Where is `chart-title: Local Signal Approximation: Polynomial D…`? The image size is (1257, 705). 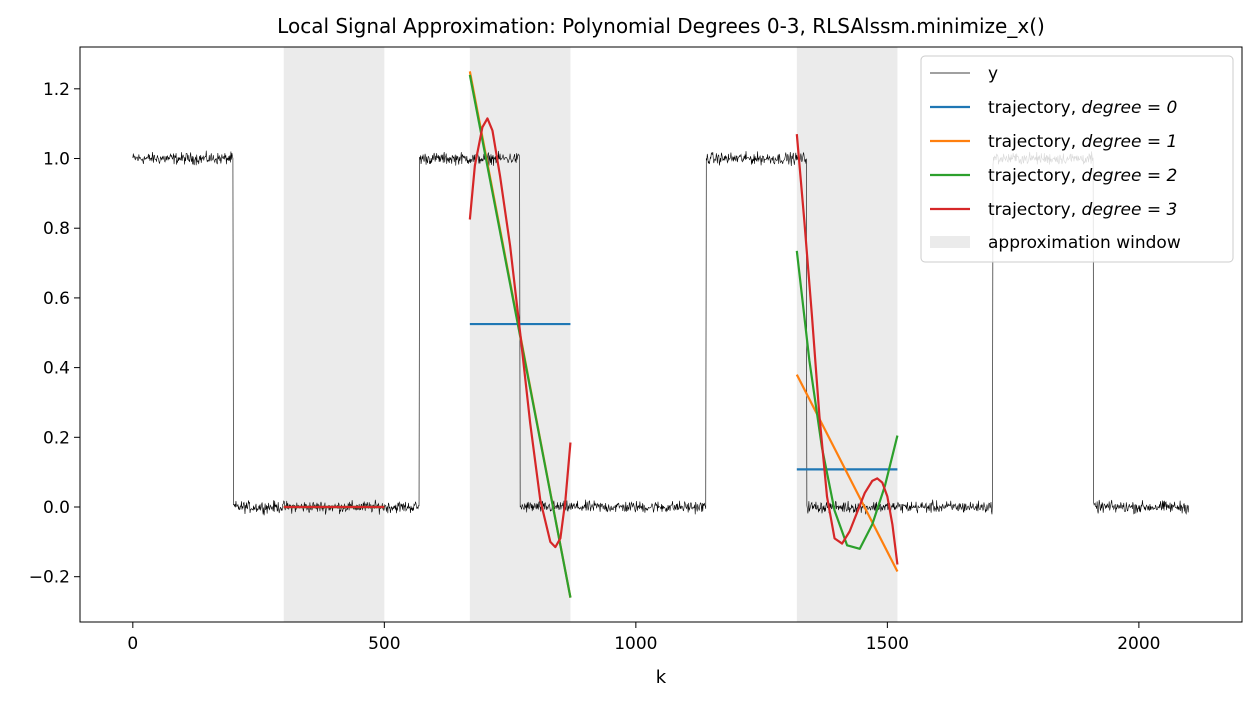
chart-title: Local Signal Approximation: Polynomial D… is located at coordinates (661, 26).